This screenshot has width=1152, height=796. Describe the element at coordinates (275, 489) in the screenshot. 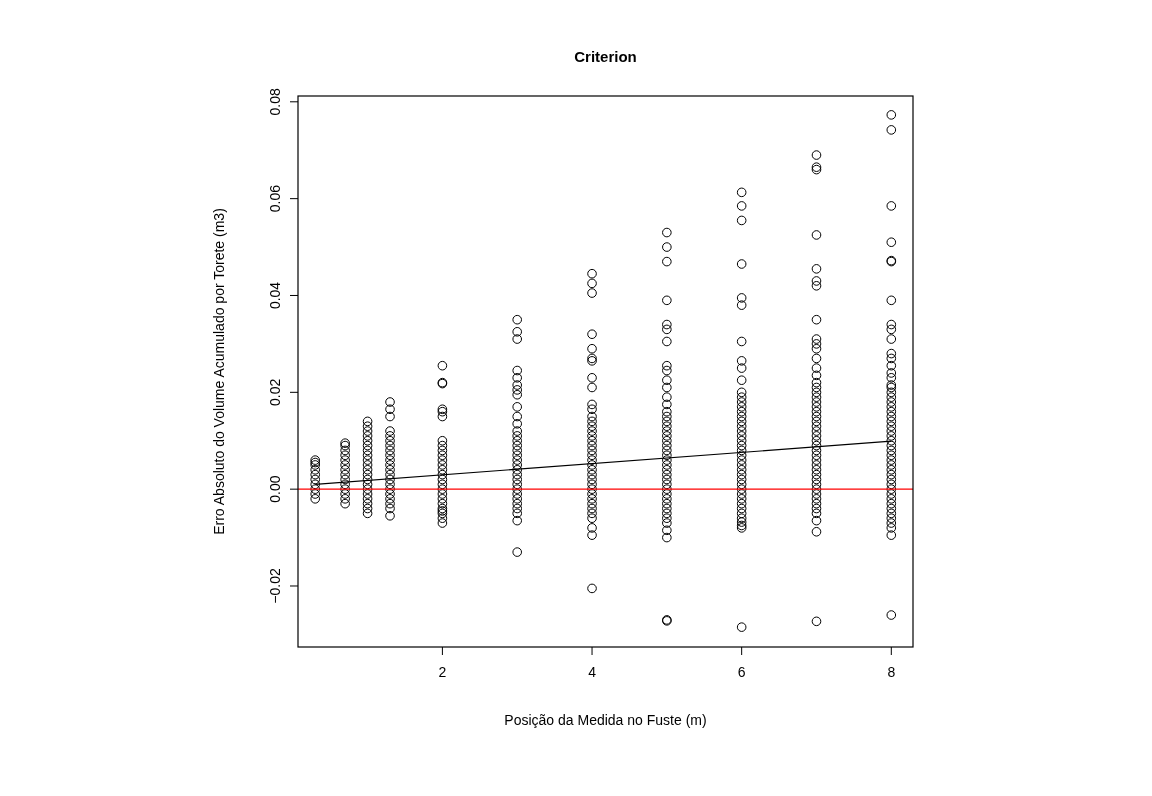

I see `y-tick-label: 0.00` at that location.